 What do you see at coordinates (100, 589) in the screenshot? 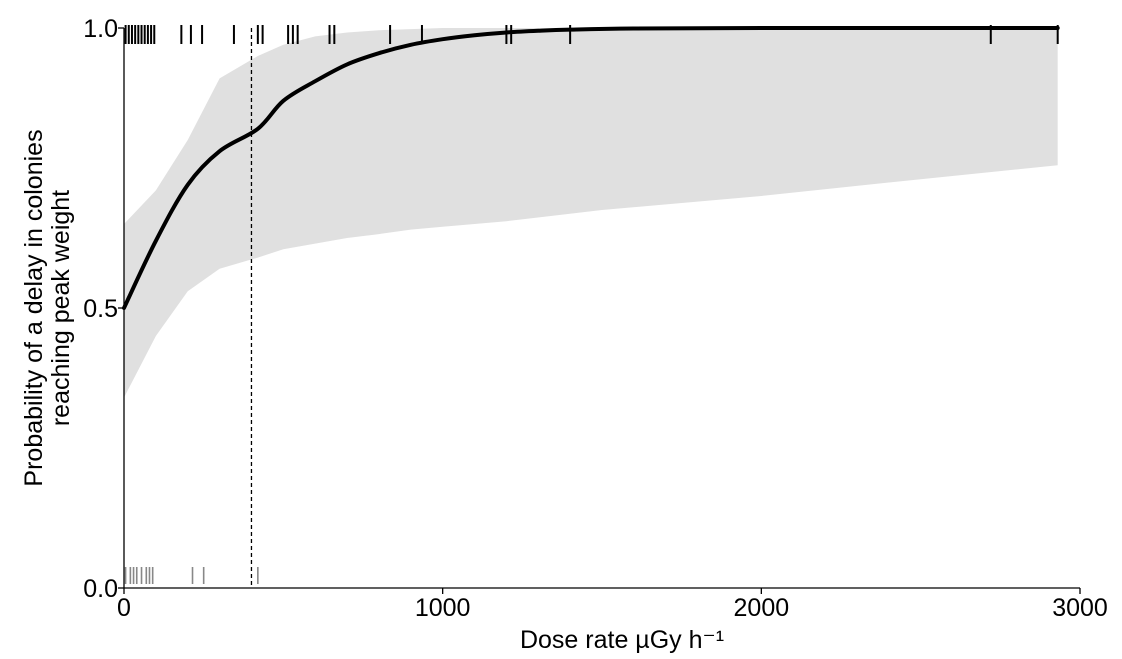
I see `y-tick-label: 0.0` at bounding box center [100, 589].